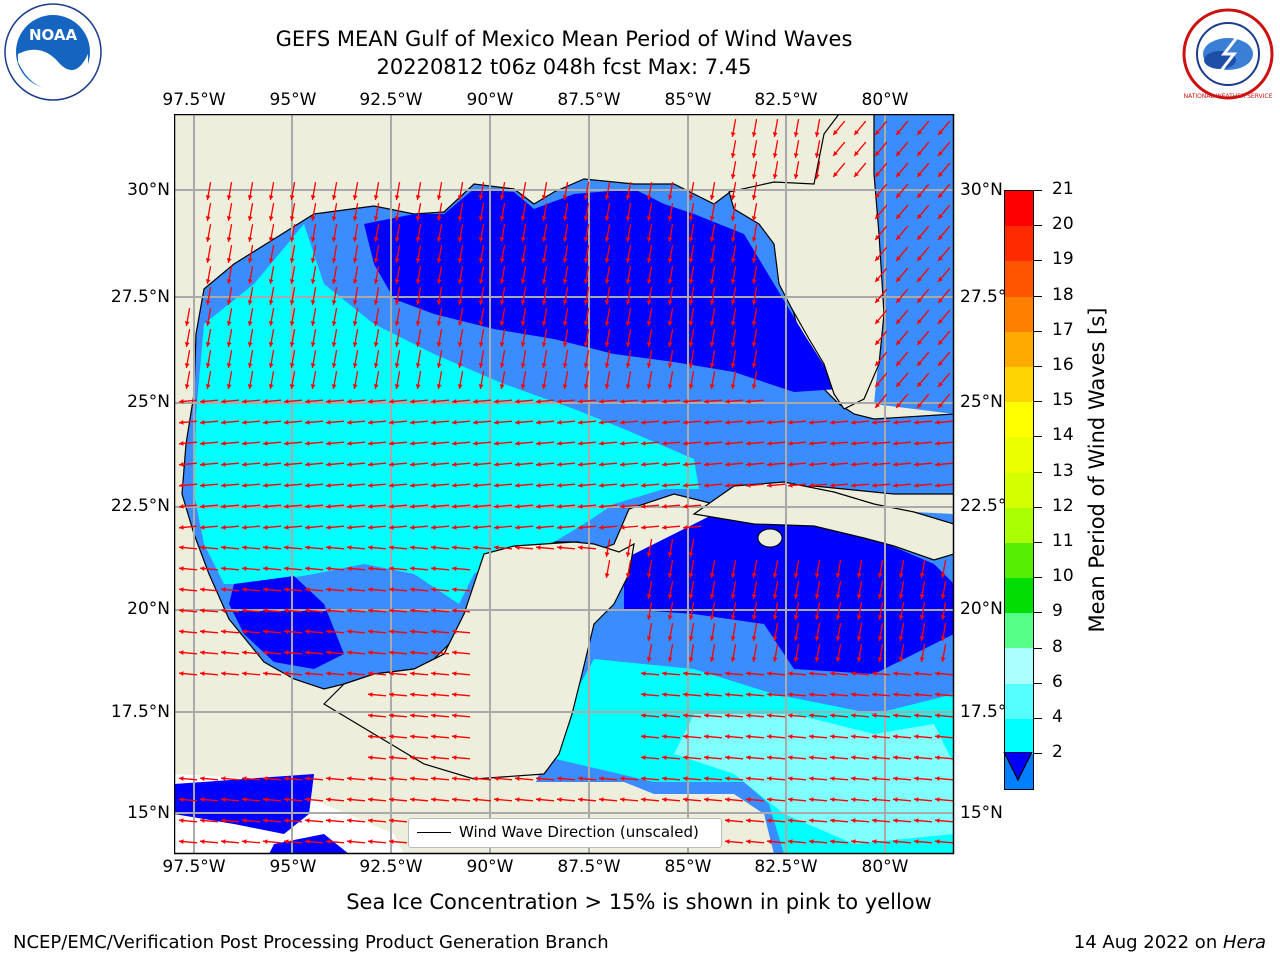  I want to click on florida, so click(806, 262).